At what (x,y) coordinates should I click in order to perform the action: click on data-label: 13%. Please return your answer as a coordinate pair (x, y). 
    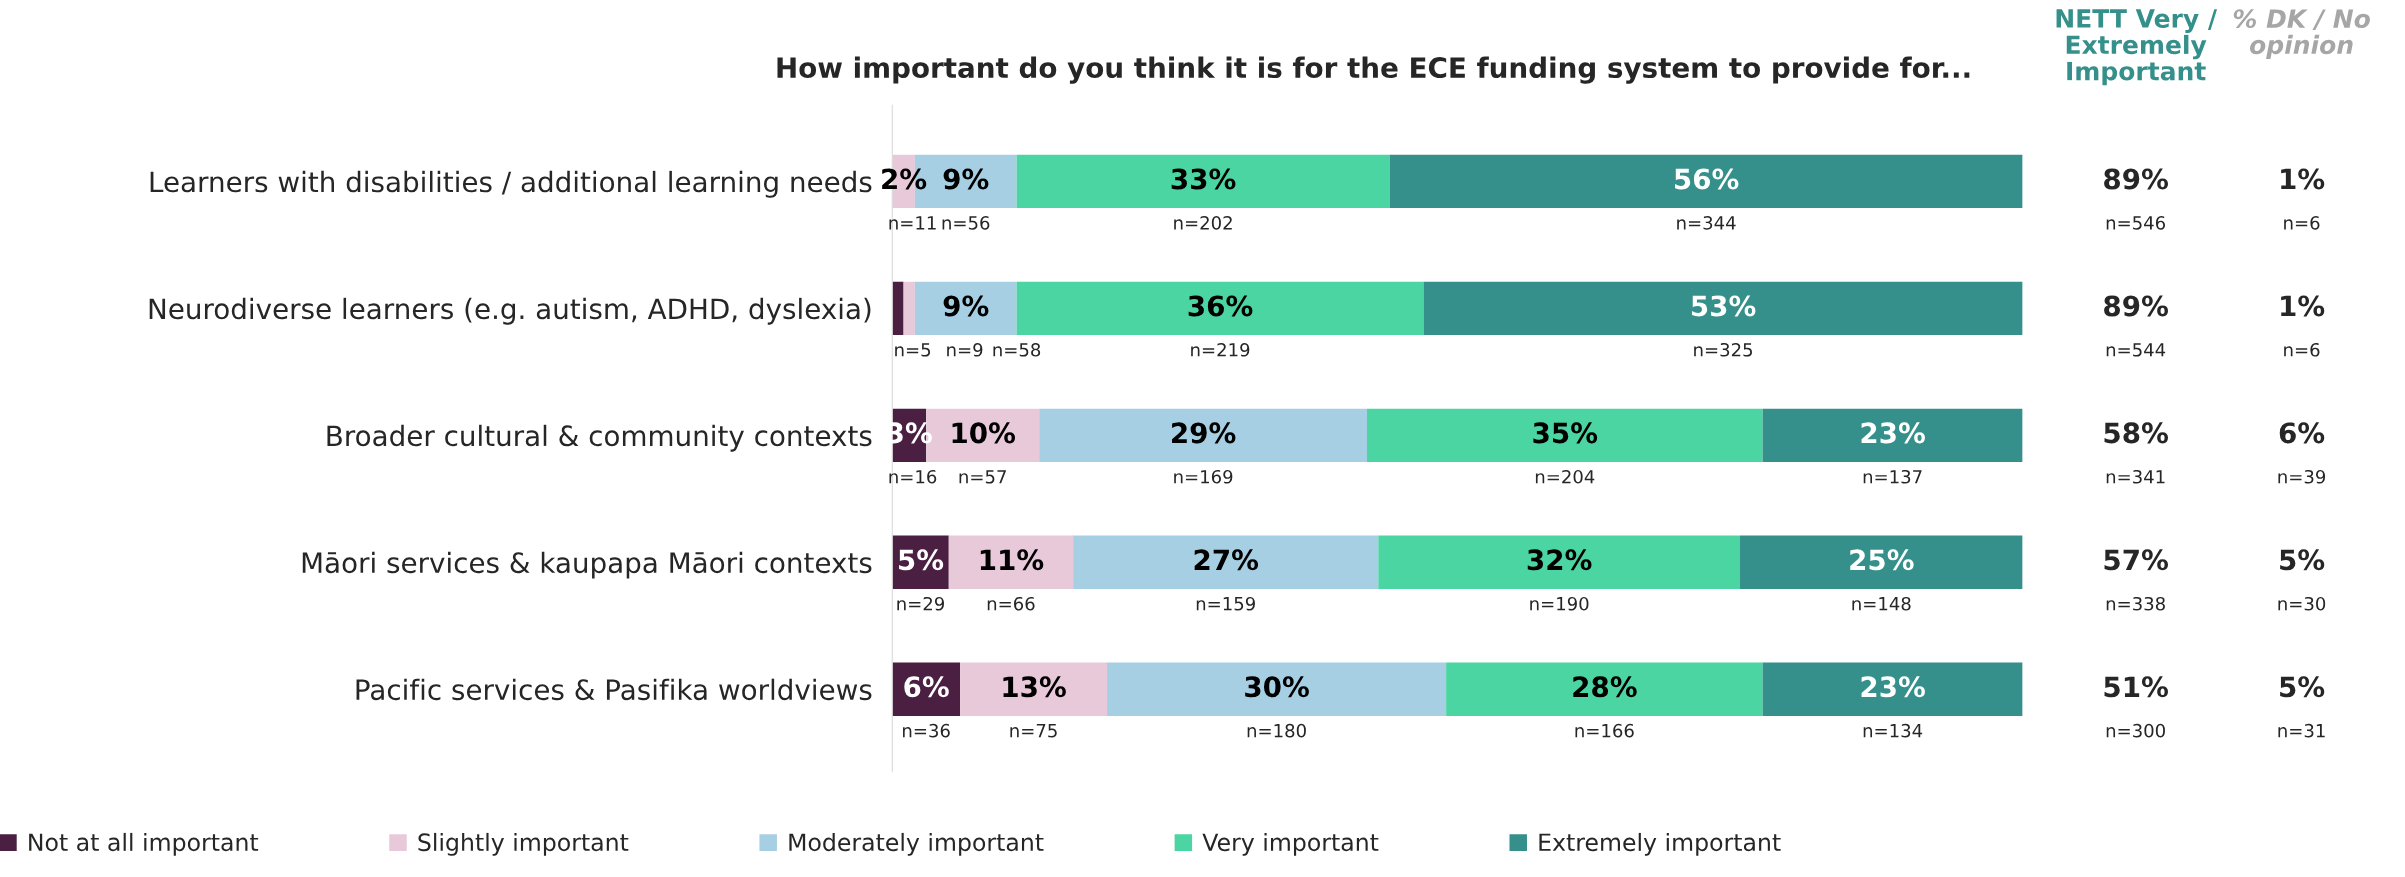
    Looking at the image, I should click on (1034, 687).